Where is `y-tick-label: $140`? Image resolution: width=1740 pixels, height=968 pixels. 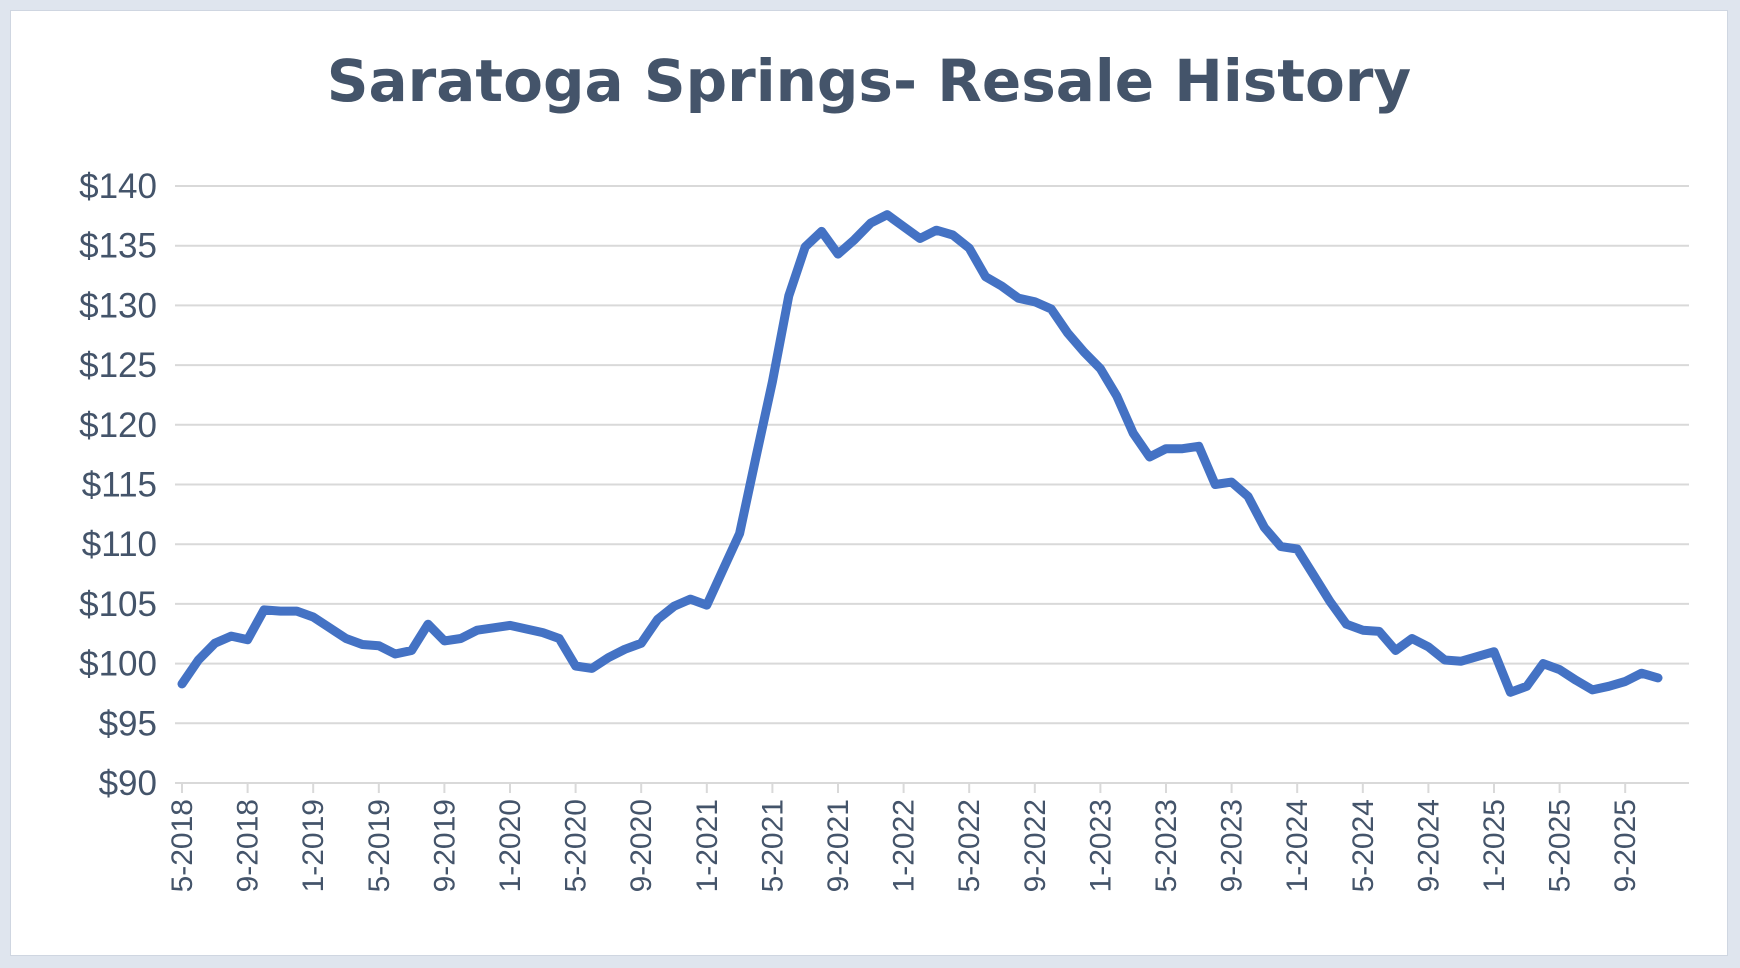 y-tick-label: $140 is located at coordinates (118, 186).